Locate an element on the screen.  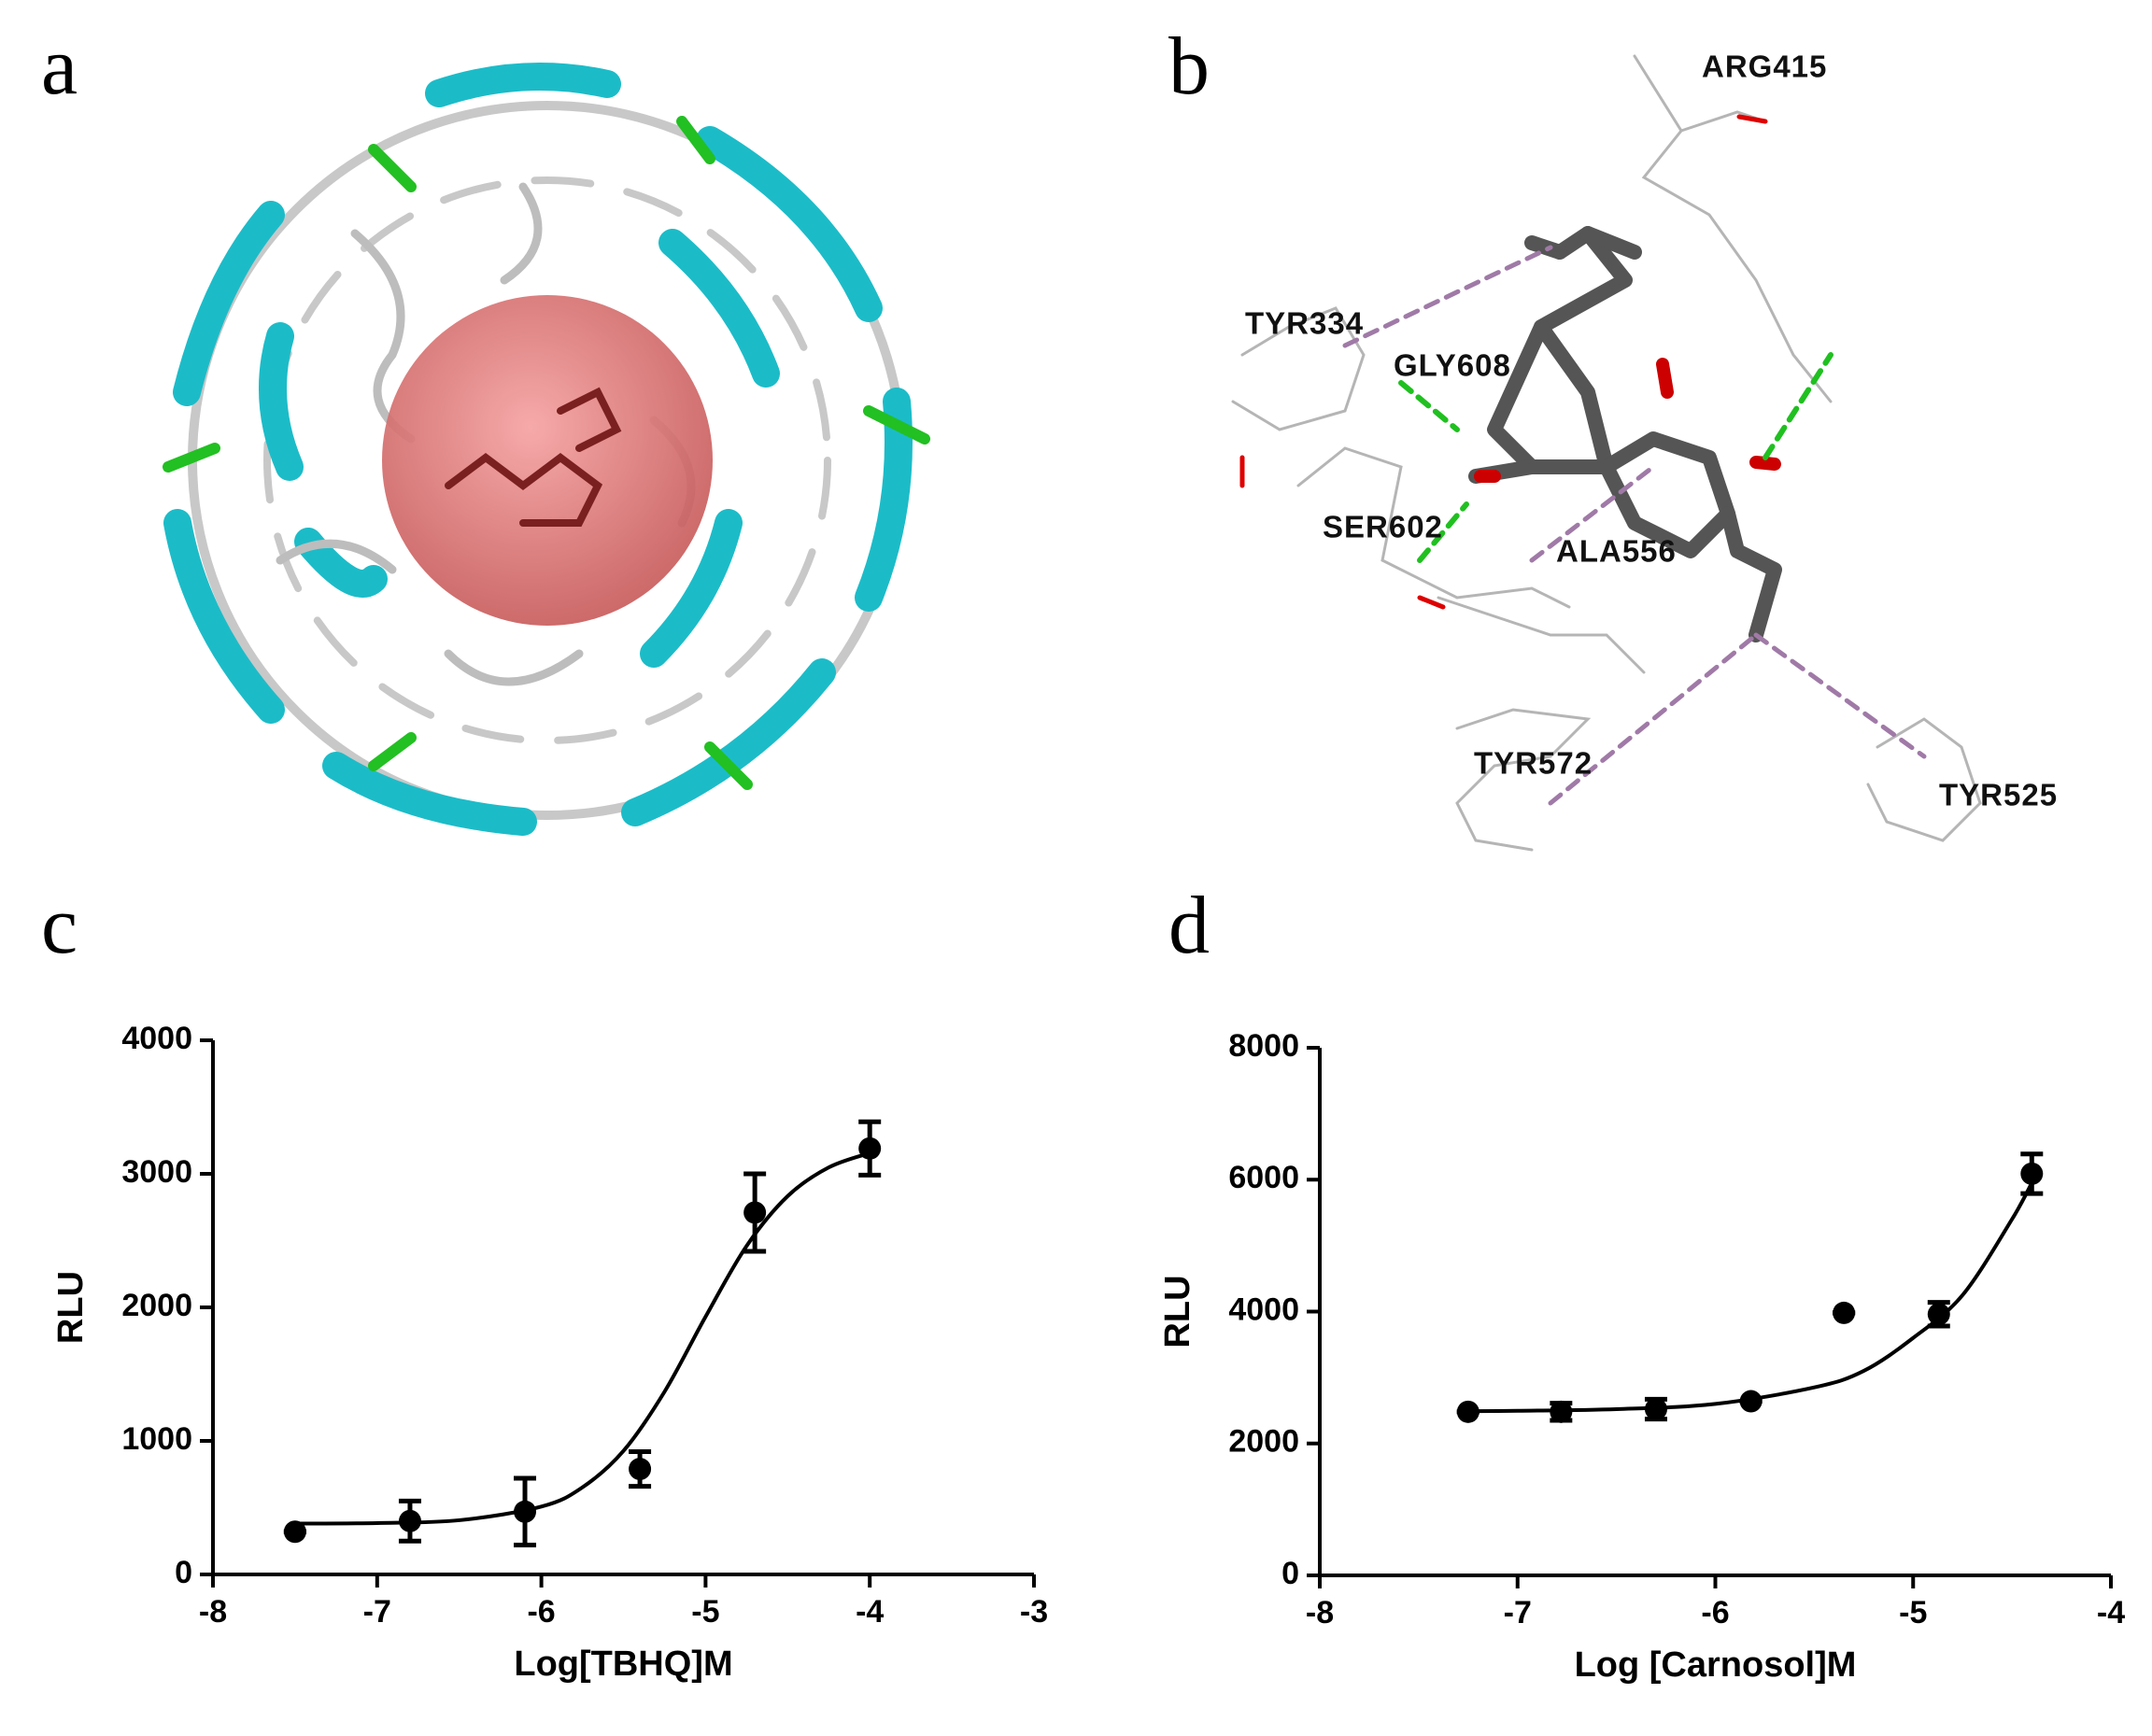
residue-label: SER602 is located at coordinates (1383, 527).